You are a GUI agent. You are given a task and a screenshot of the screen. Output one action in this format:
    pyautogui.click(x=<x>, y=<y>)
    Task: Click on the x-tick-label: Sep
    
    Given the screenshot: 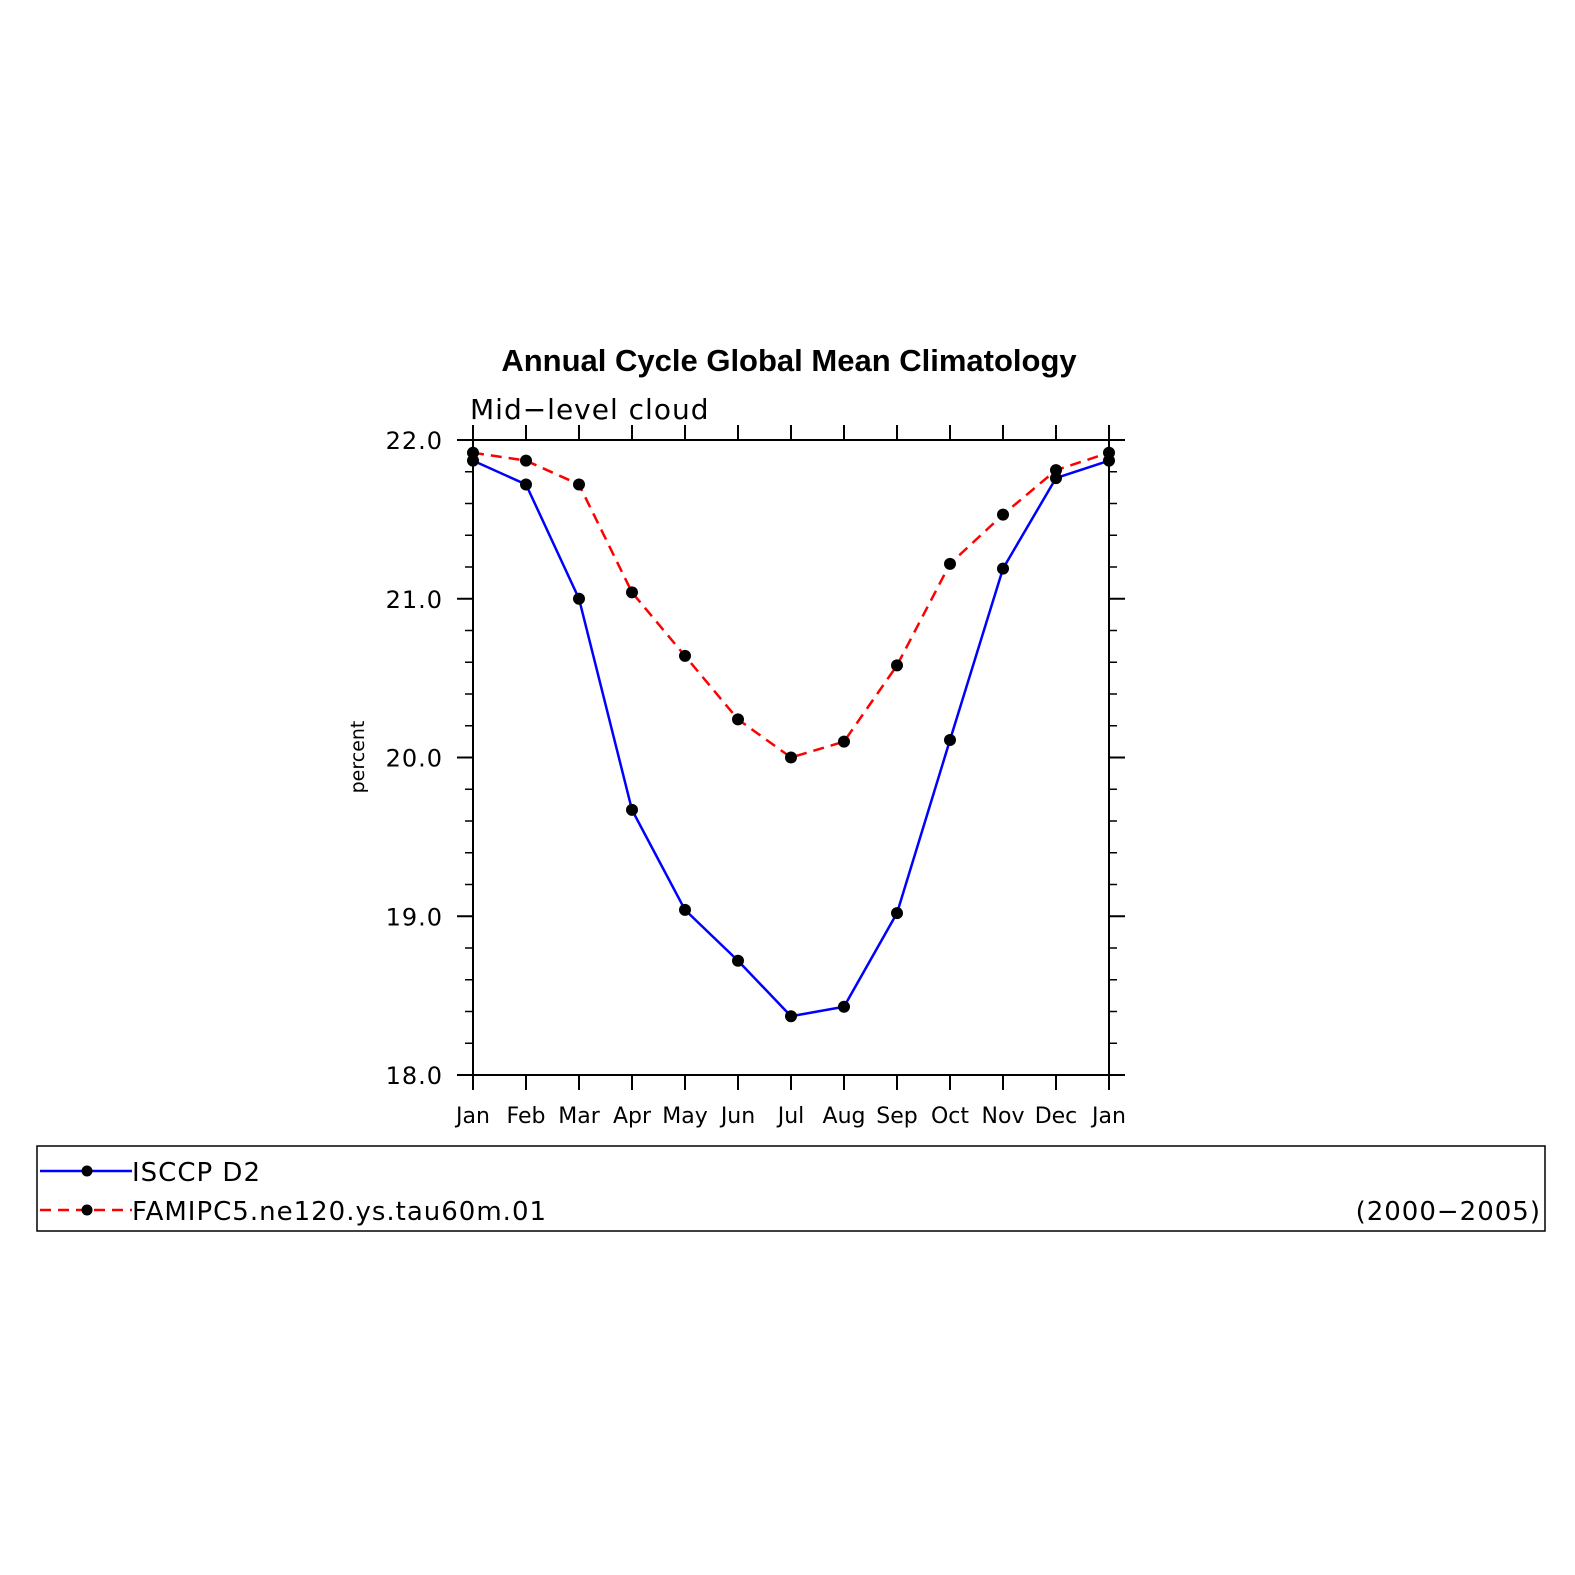 What is the action you would take?
    pyautogui.click(x=896, y=1116)
    